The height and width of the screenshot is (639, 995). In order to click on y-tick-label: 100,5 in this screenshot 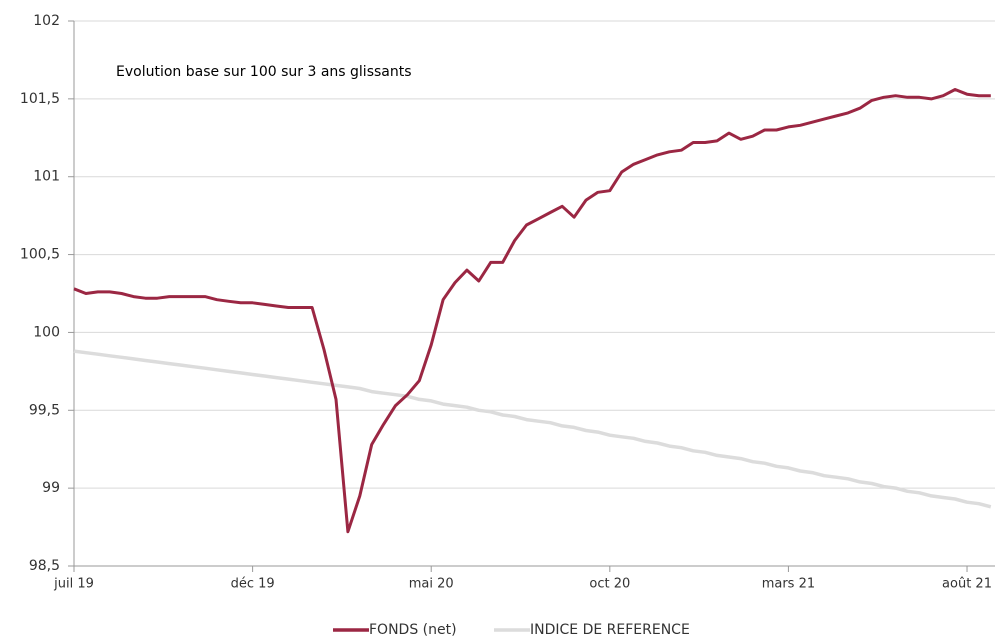, I will do `click(40, 255)`.